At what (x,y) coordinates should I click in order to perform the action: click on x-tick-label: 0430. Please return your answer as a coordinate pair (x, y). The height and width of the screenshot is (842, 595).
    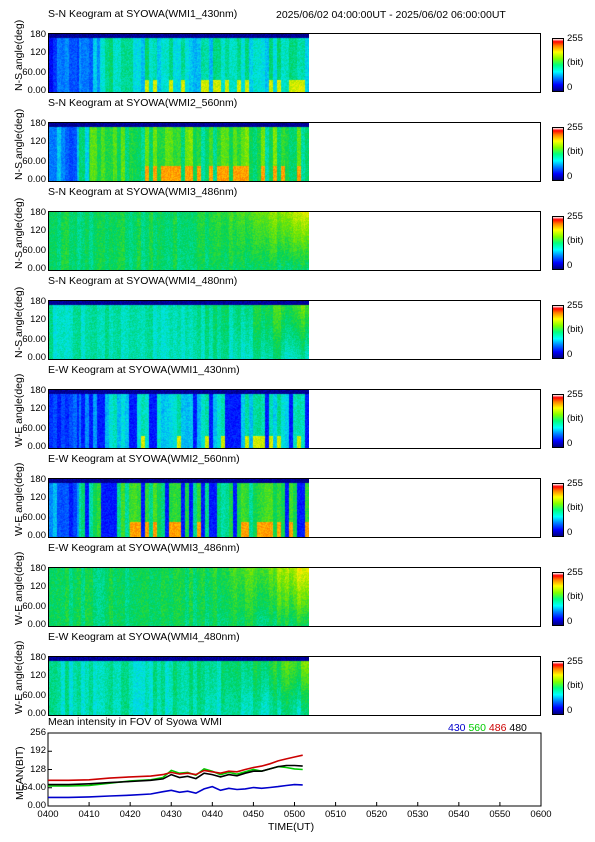
    Looking at the image, I should click on (171, 814).